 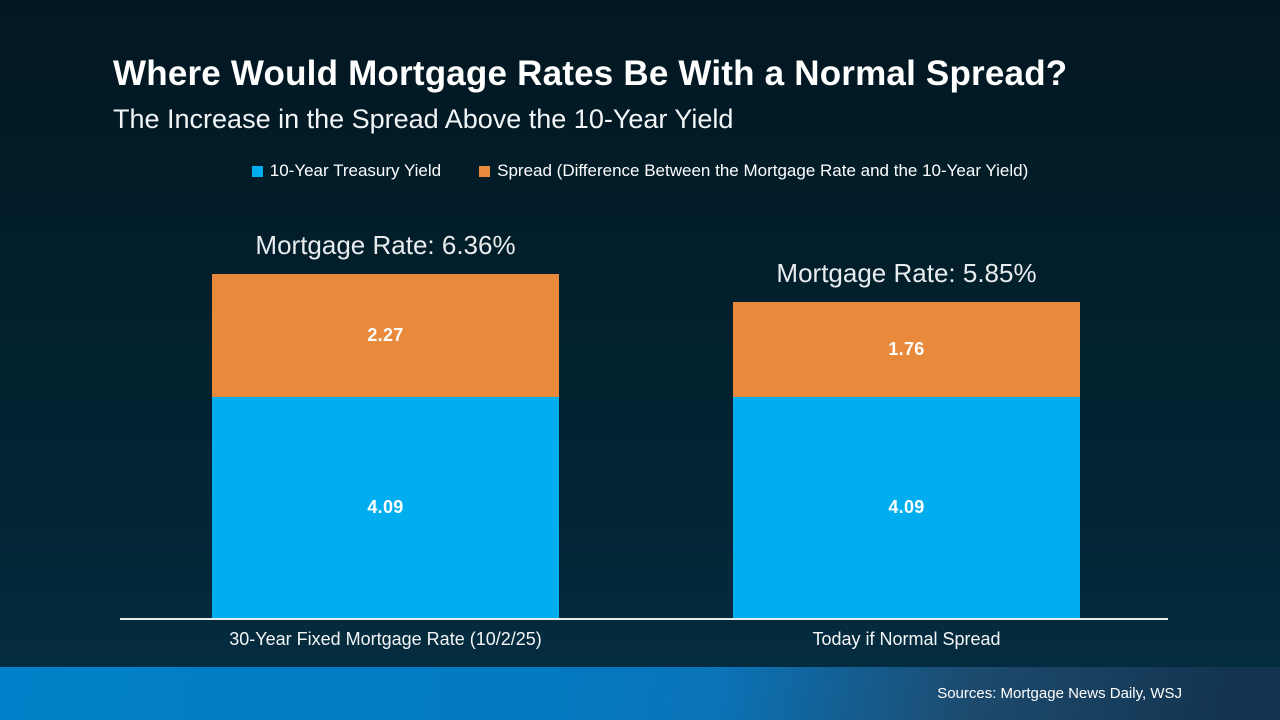 What do you see at coordinates (906, 273) in the screenshot?
I see `bar-total-label-normal-spread: Mortgage Rate: 5.85%` at bounding box center [906, 273].